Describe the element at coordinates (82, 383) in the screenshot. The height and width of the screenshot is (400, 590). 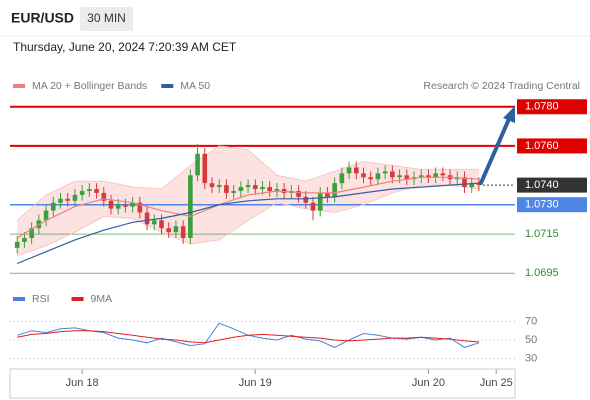
I see `x-tick-label: Jun 18` at that location.